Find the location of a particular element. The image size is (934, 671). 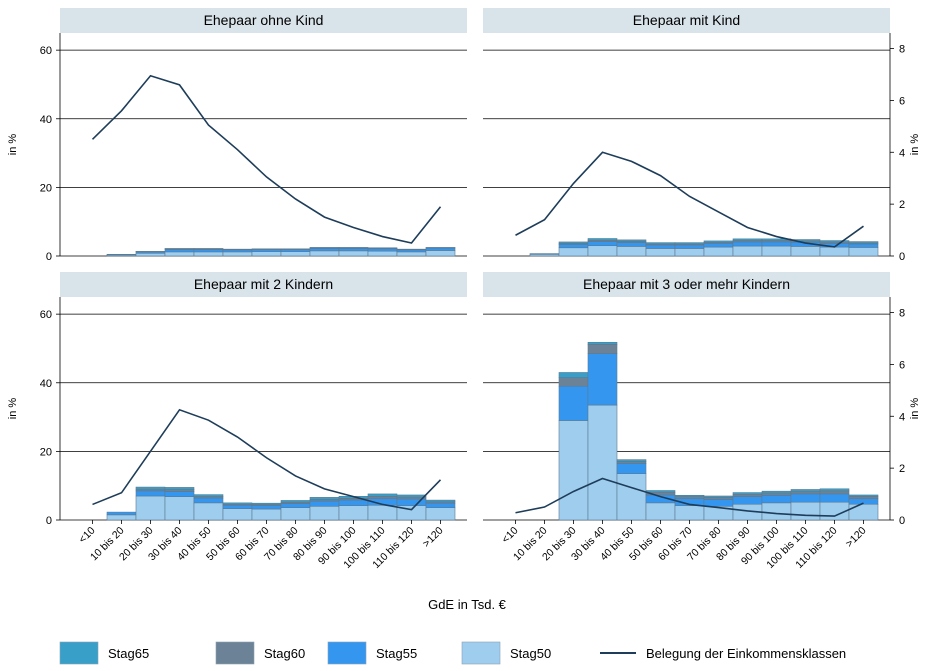

legend-label: Belegung der Einkommensklassen is located at coordinates (746, 653).